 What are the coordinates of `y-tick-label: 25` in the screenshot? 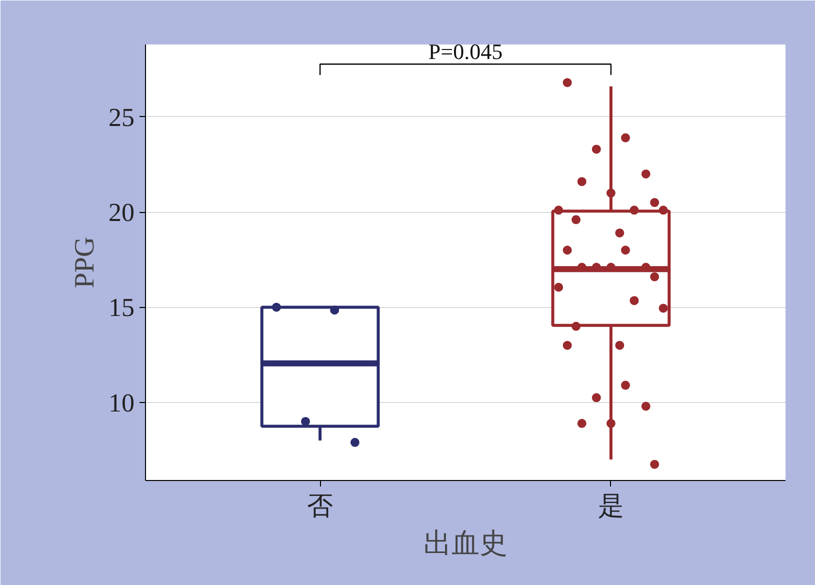 It's located at (121, 117).